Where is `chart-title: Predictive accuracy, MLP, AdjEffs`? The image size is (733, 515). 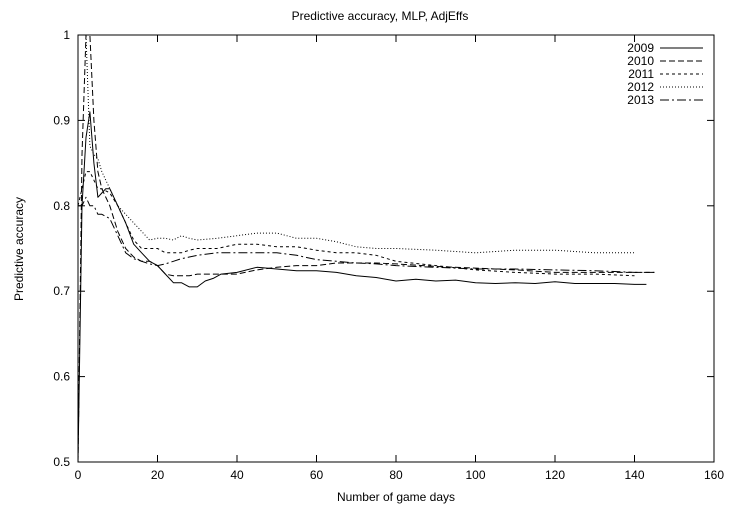 chart-title: Predictive accuracy, MLP, AdjEffs is located at coordinates (380, 16).